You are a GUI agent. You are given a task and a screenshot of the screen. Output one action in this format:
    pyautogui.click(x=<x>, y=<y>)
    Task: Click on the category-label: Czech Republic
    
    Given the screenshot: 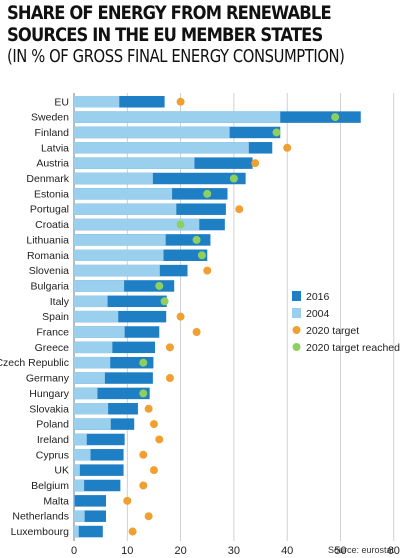 What is the action you would take?
    pyautogui.click(x=34, y=363)
    